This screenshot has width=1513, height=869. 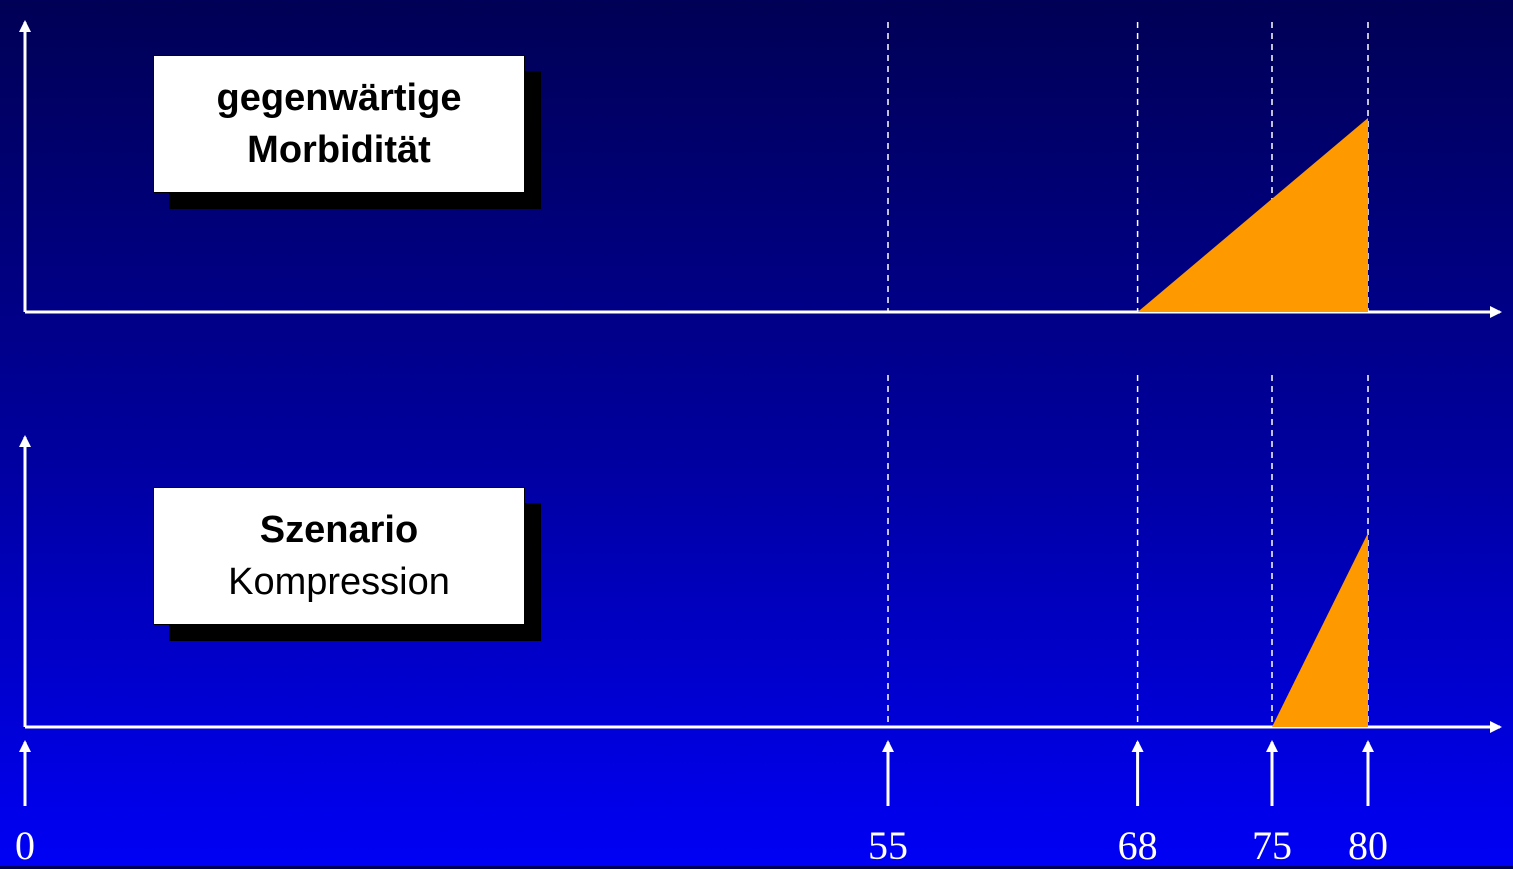 What do you see at coordinates (339, 98) in the screenshot?
I see `upper-panel-label-line1: gegenwärtige` at bounding box center [339, 98].